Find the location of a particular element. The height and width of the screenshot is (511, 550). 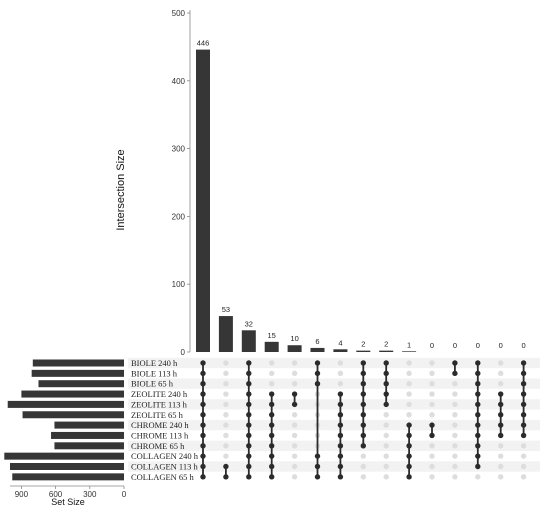

y-tick-label: 500 is located at coordinates (179, 13).